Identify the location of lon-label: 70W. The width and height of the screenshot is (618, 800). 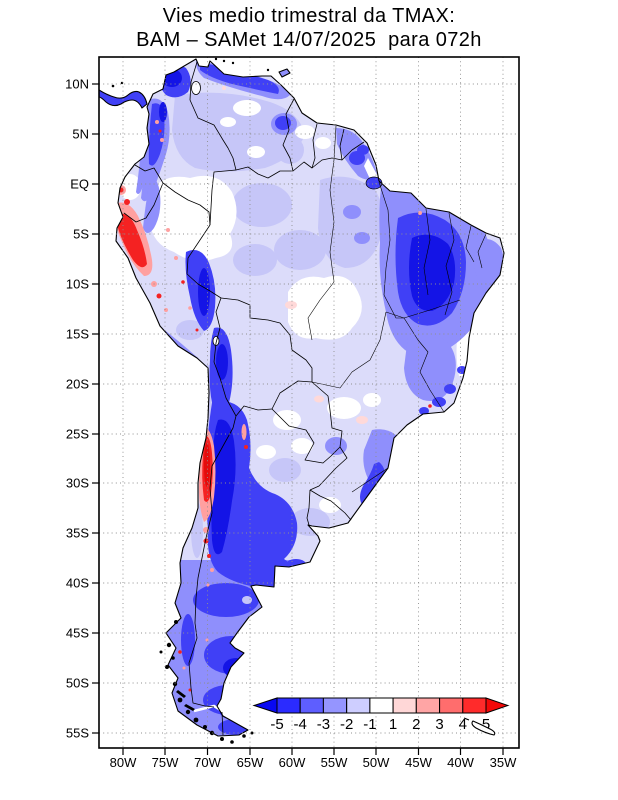
(207, 762).